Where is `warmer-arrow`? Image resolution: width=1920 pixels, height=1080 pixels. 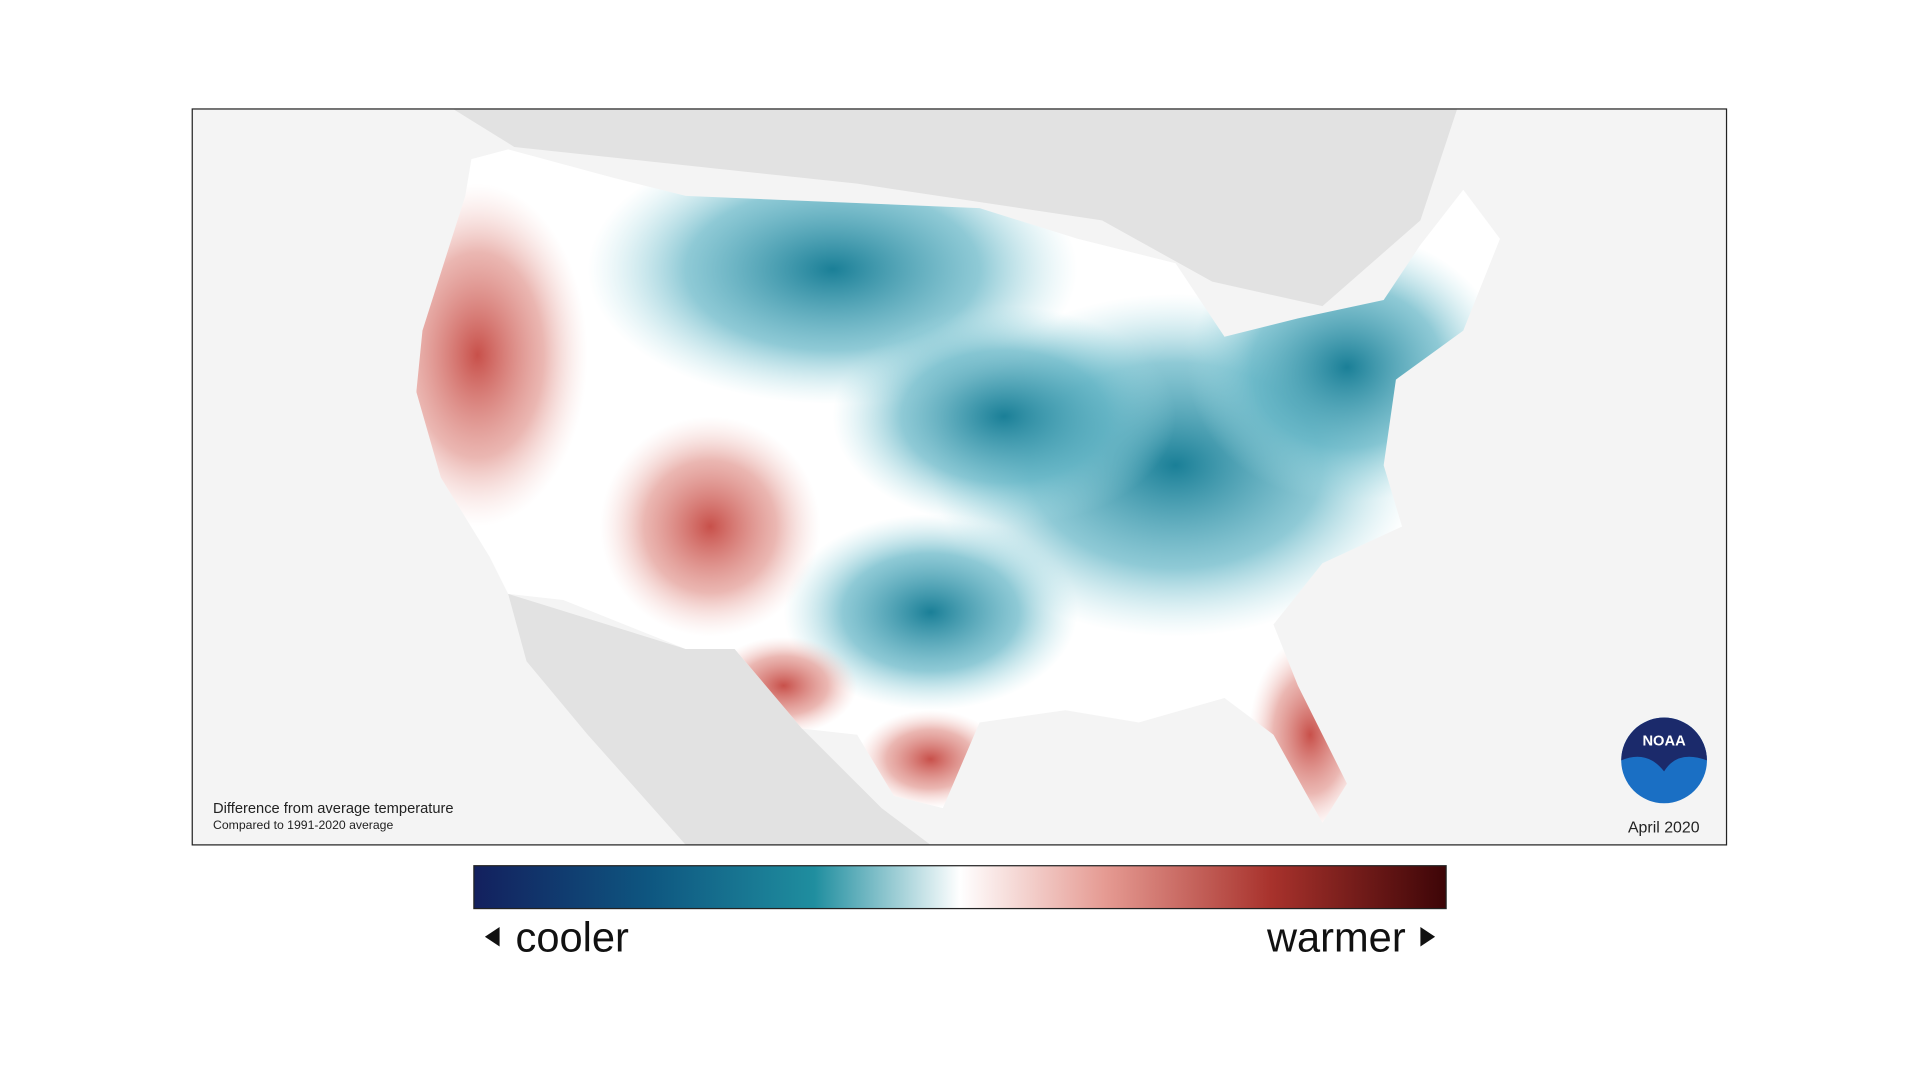
warmer-arrow is located at coordinates (1428, 936).